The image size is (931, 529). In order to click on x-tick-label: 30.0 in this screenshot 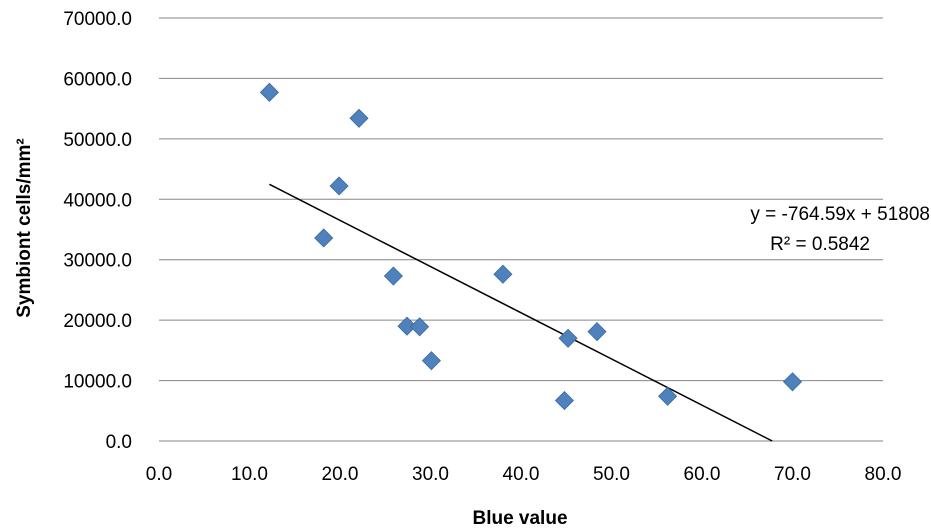, I will do `click(430, 474)`.